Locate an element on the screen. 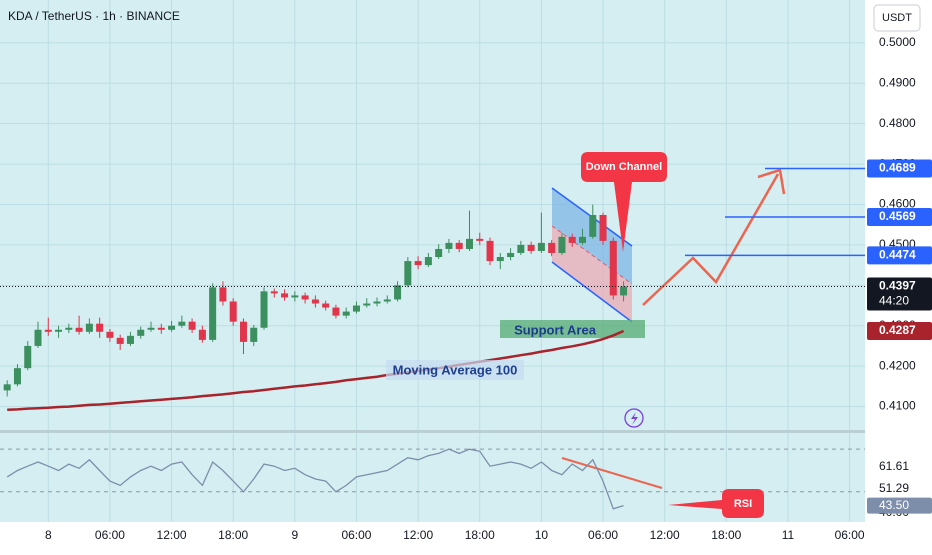 The height and width of the screenshot is (555, 932). price-tag-label: 0.4397 is located at coordinates (897, 286).